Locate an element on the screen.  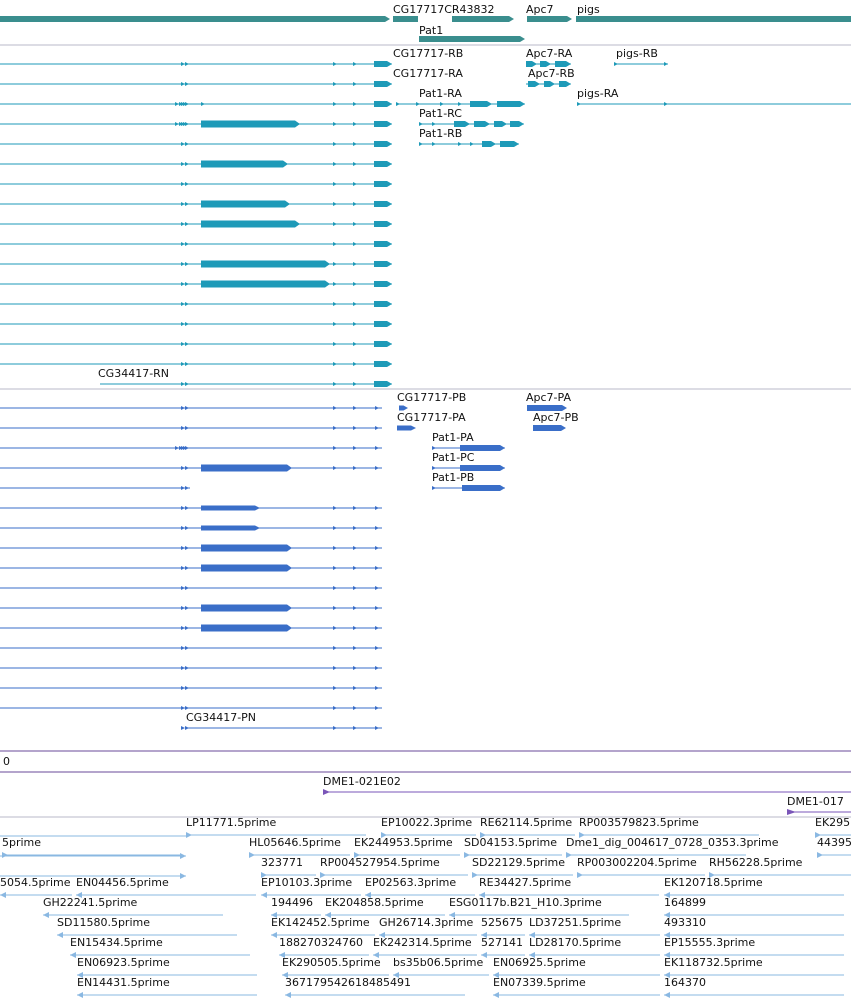
gene-span-cg17717 is located at coordinates (195, 19).